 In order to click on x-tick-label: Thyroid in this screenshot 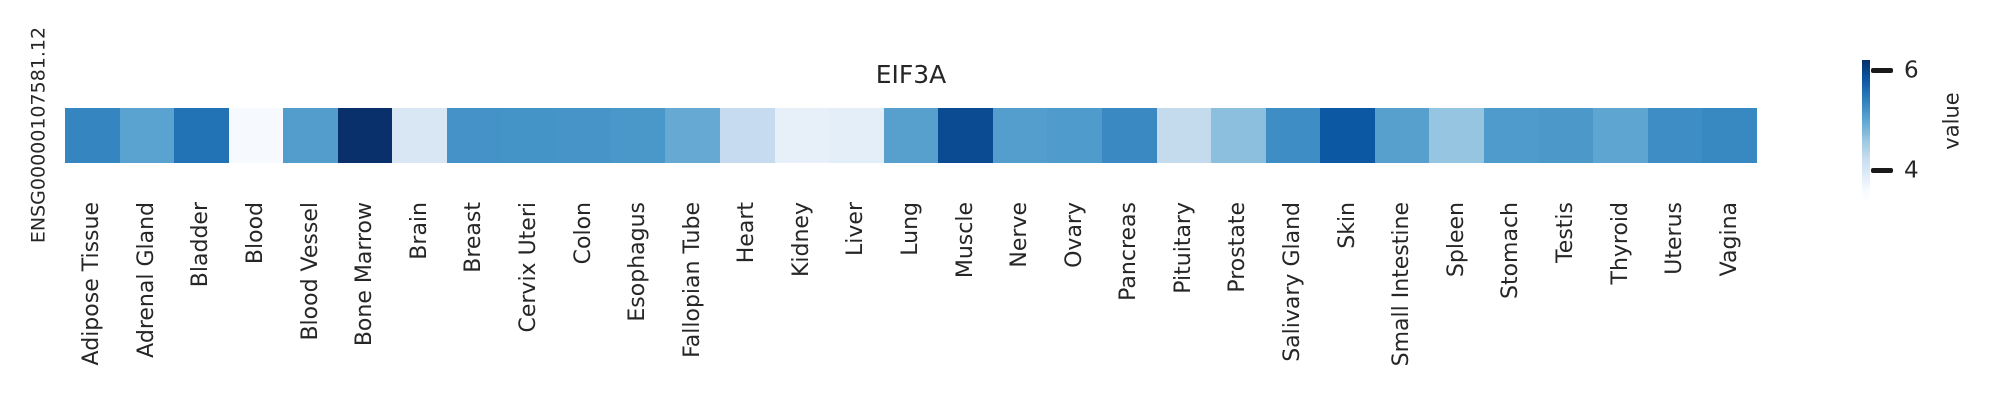, I will do `click(1620, 243)`.